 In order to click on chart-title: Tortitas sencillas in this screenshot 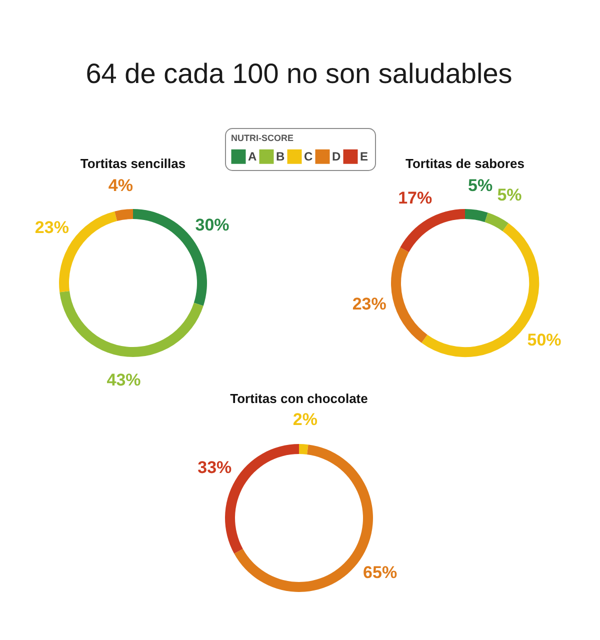, I will do `click(133, 163)`.